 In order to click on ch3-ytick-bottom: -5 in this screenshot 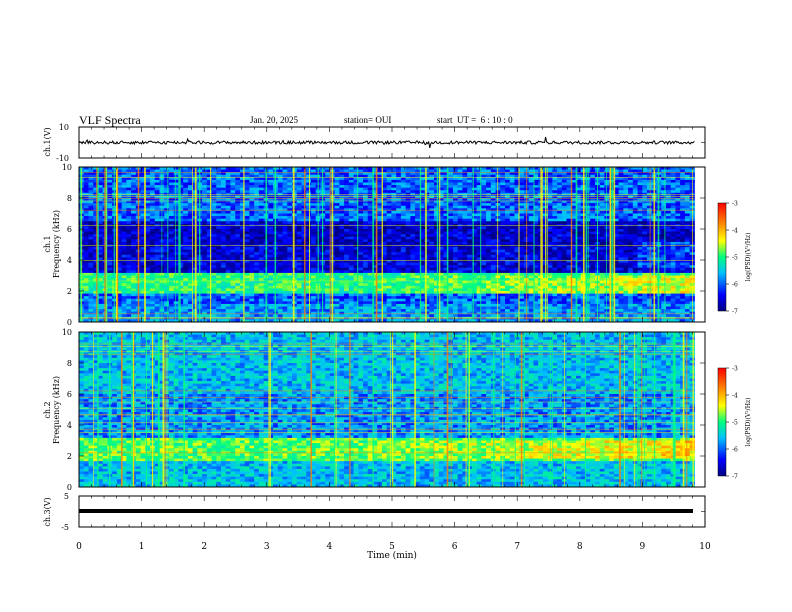, I will do `click(65, 527)`.